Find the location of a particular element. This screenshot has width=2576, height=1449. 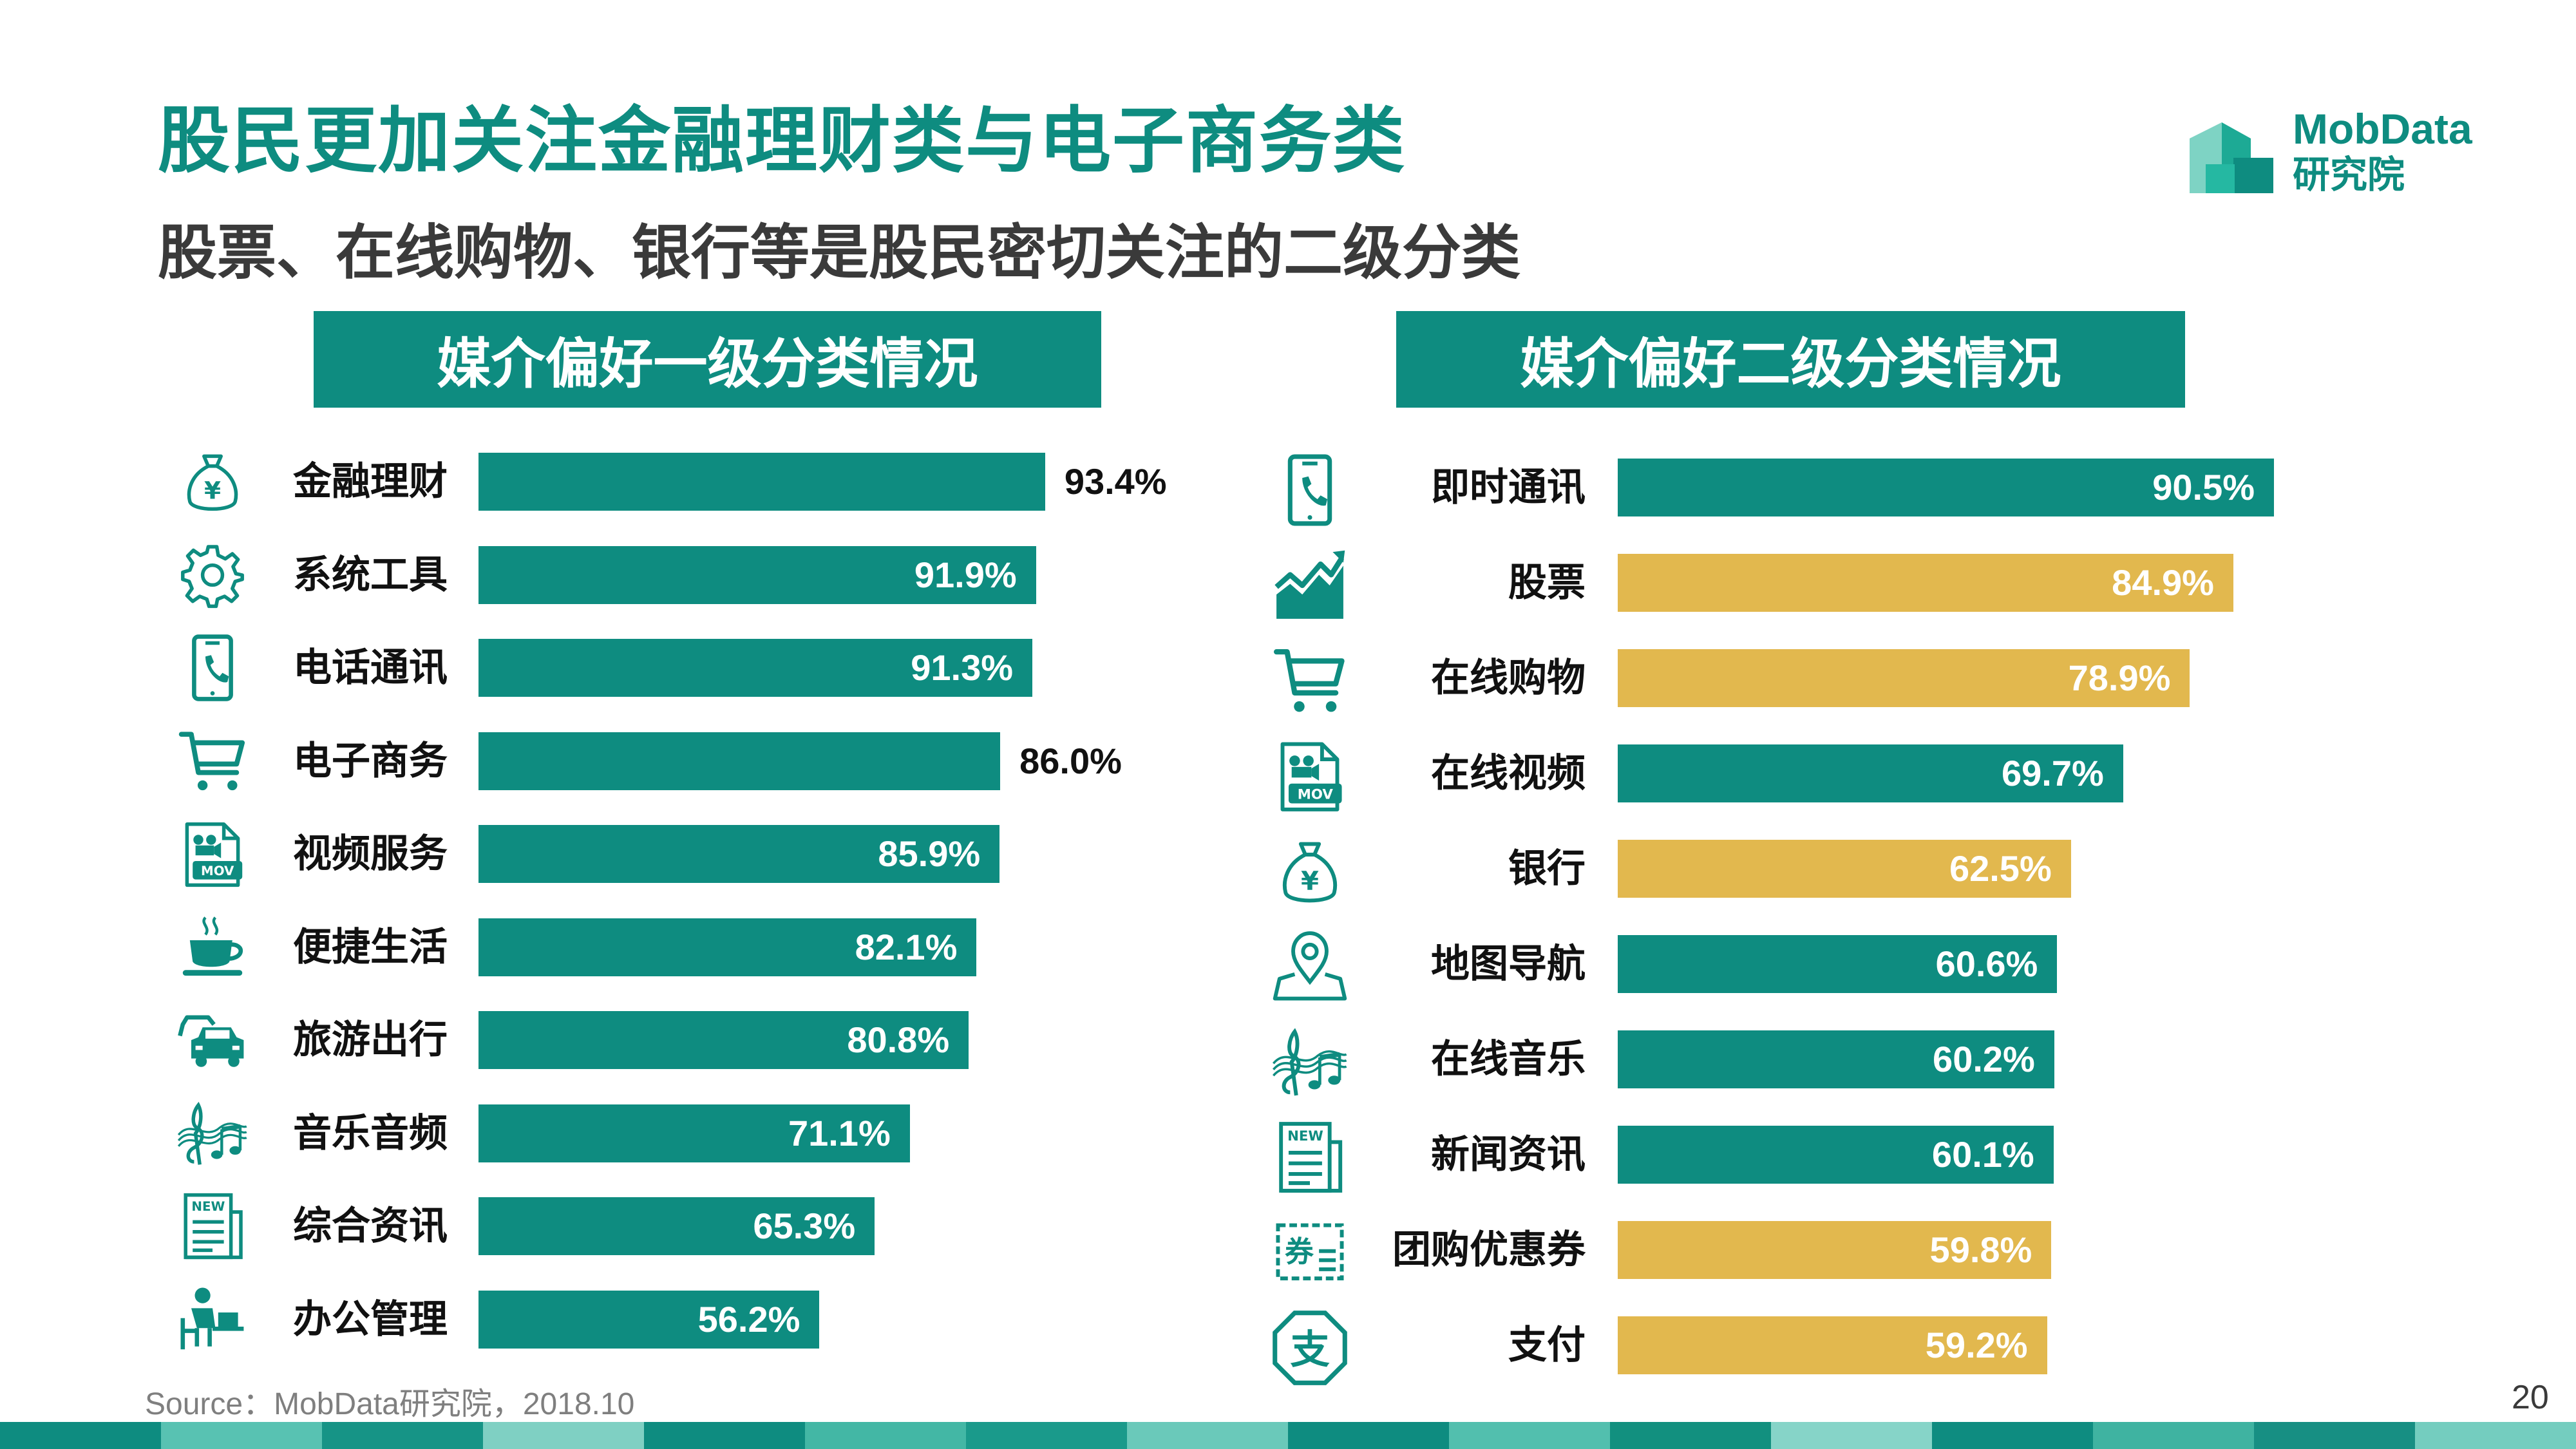

left-value-label: 65.3% is located at coordinates (805, 1226).